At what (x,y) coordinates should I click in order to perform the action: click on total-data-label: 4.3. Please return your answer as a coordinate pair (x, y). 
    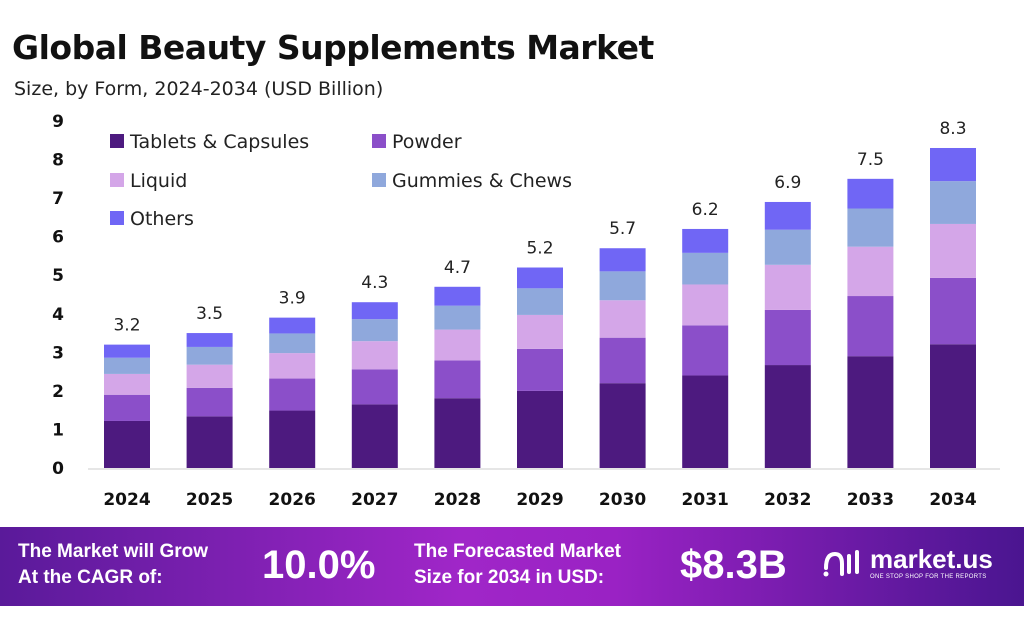
    Looking at the image, I should click on (374, 283).